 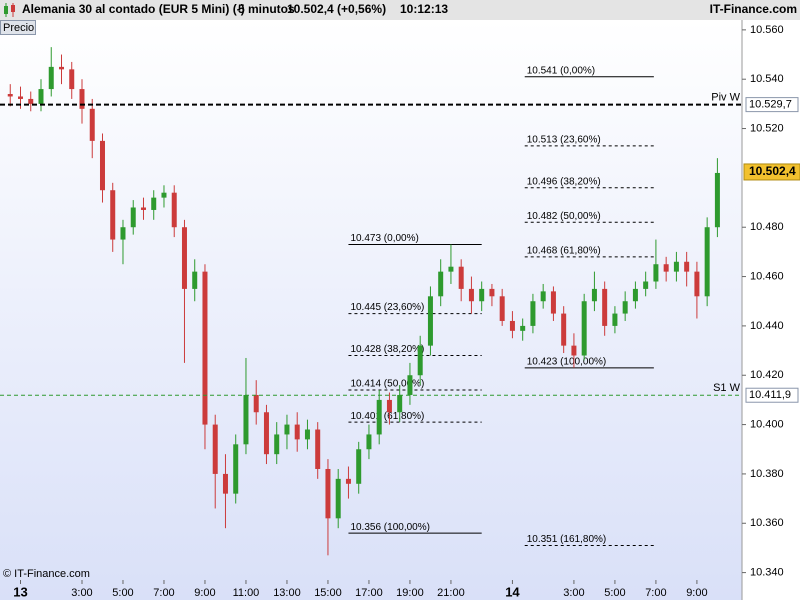 I want to click on y-tick-label: 10.560, so click(x=767, y=30).